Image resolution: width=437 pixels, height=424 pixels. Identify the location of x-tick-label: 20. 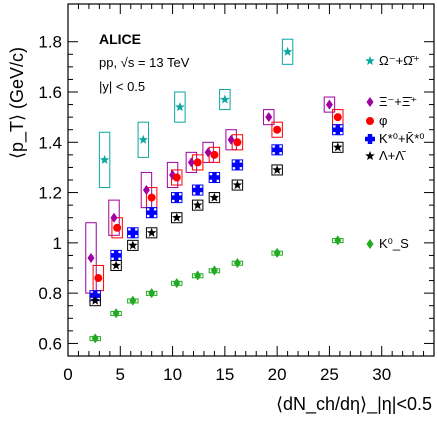
(277, 374).